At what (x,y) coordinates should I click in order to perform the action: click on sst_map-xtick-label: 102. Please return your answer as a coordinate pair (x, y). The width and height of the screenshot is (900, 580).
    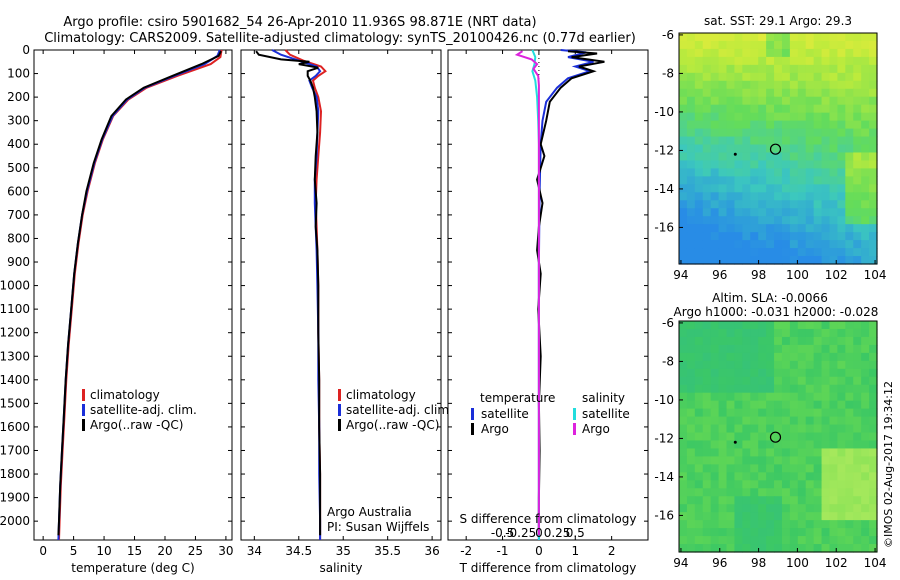
    Looking at the image, I should click on (836, 275).